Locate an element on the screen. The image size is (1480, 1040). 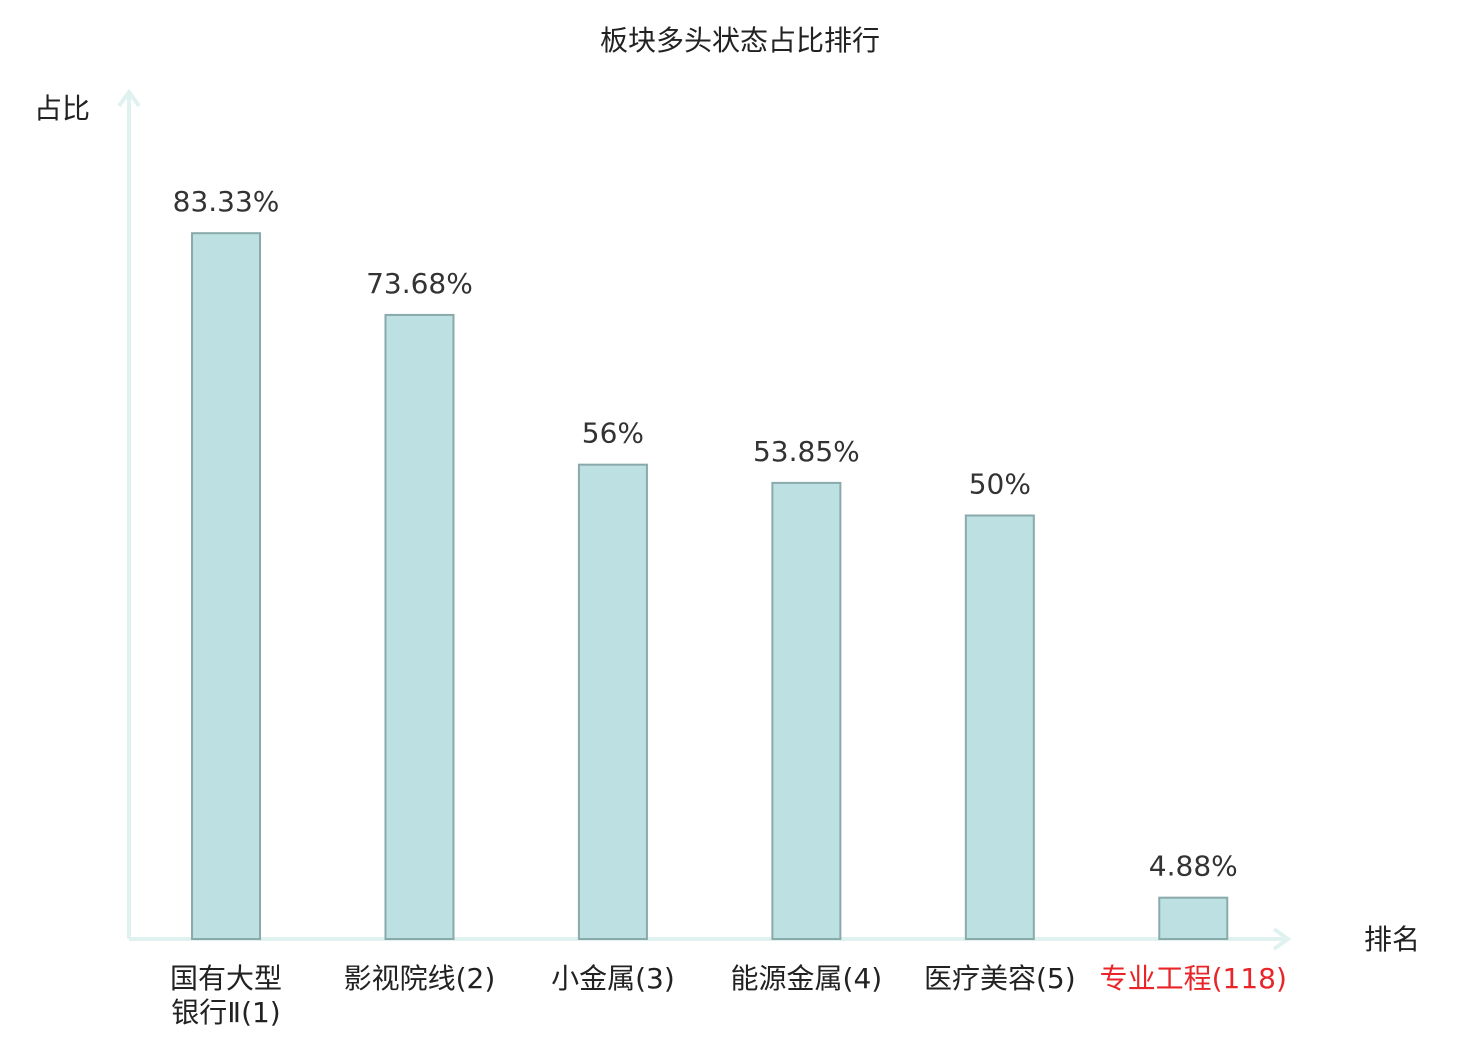
y-arrow is located at coordinates (129, 98).